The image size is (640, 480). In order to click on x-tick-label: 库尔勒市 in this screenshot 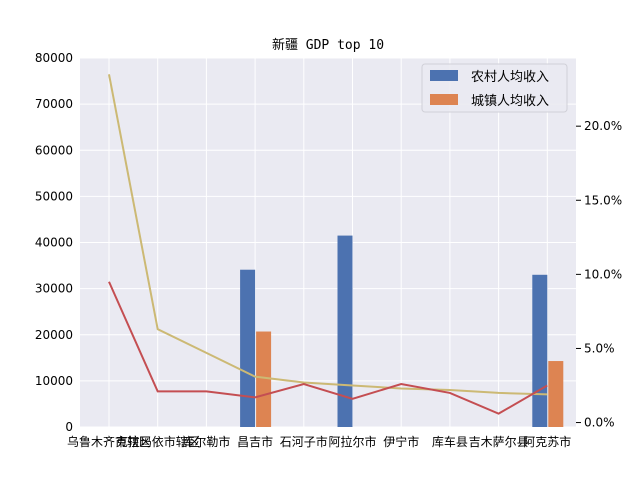, I will do `click(206, 441)`.